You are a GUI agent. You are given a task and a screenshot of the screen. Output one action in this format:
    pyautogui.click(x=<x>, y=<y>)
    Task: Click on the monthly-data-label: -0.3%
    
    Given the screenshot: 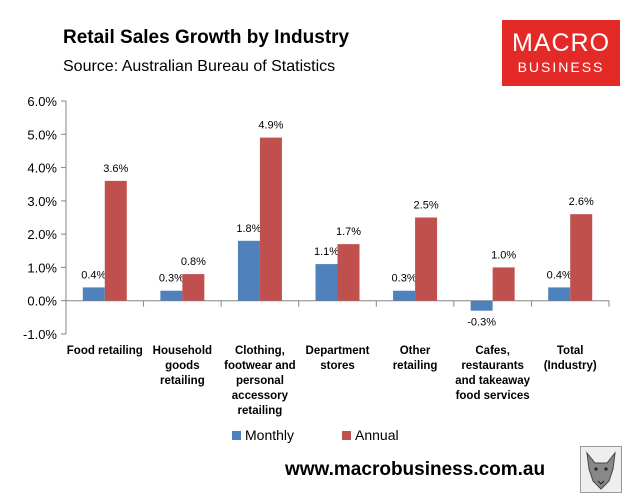 What is the action you would take?
    pyautogui.click(x=481, y=323)
    